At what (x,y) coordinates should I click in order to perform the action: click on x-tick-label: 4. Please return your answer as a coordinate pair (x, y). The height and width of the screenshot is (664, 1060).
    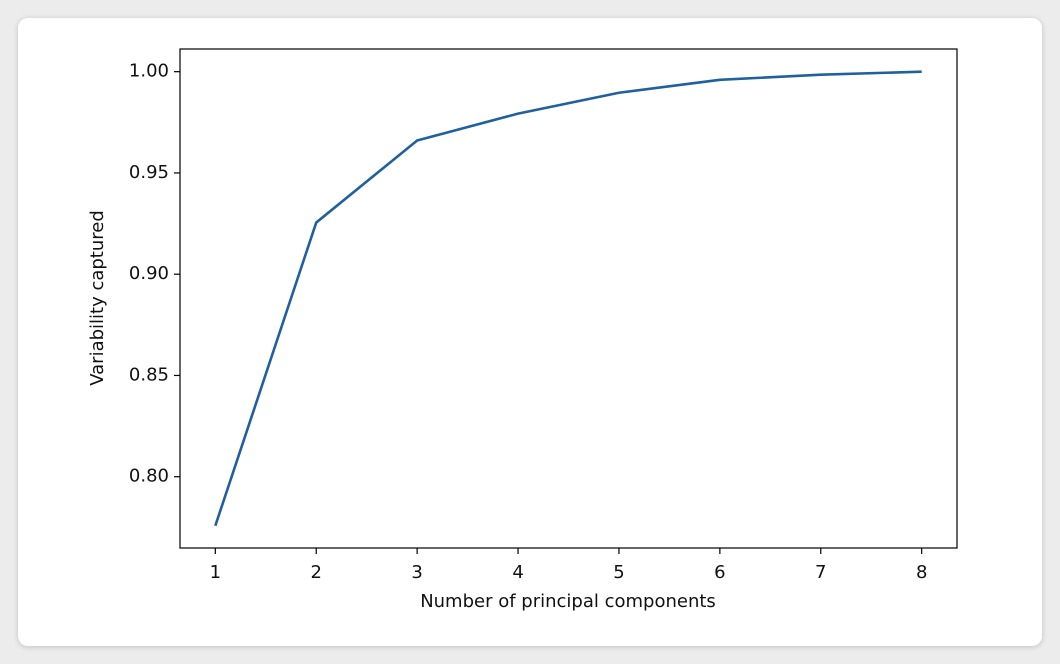
    Looking at the image, I should click on (517, 572).